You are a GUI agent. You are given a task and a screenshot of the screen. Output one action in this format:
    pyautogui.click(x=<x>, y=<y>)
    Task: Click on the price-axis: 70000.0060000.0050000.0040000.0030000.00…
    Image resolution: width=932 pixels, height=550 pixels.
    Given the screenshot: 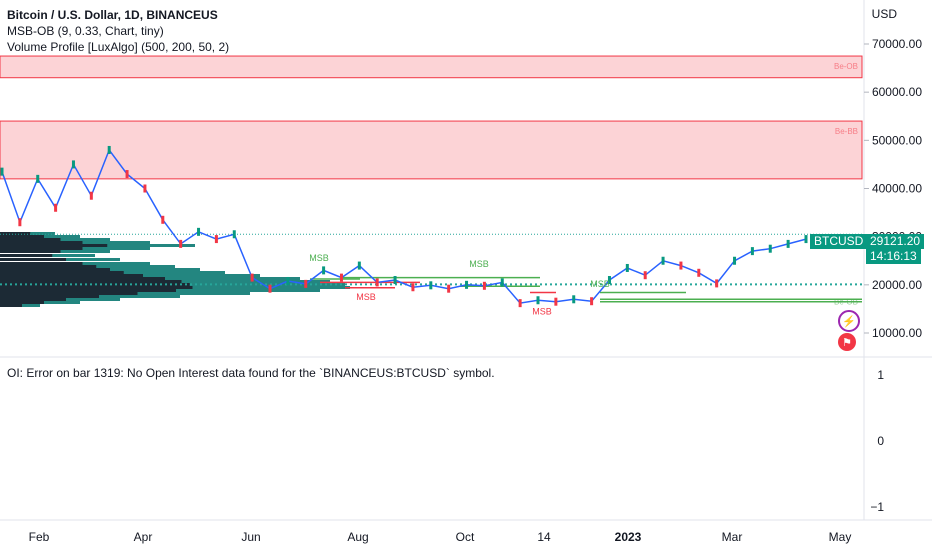 What is the action you would take?
    pyautogui.click(x=893, y=188)
    